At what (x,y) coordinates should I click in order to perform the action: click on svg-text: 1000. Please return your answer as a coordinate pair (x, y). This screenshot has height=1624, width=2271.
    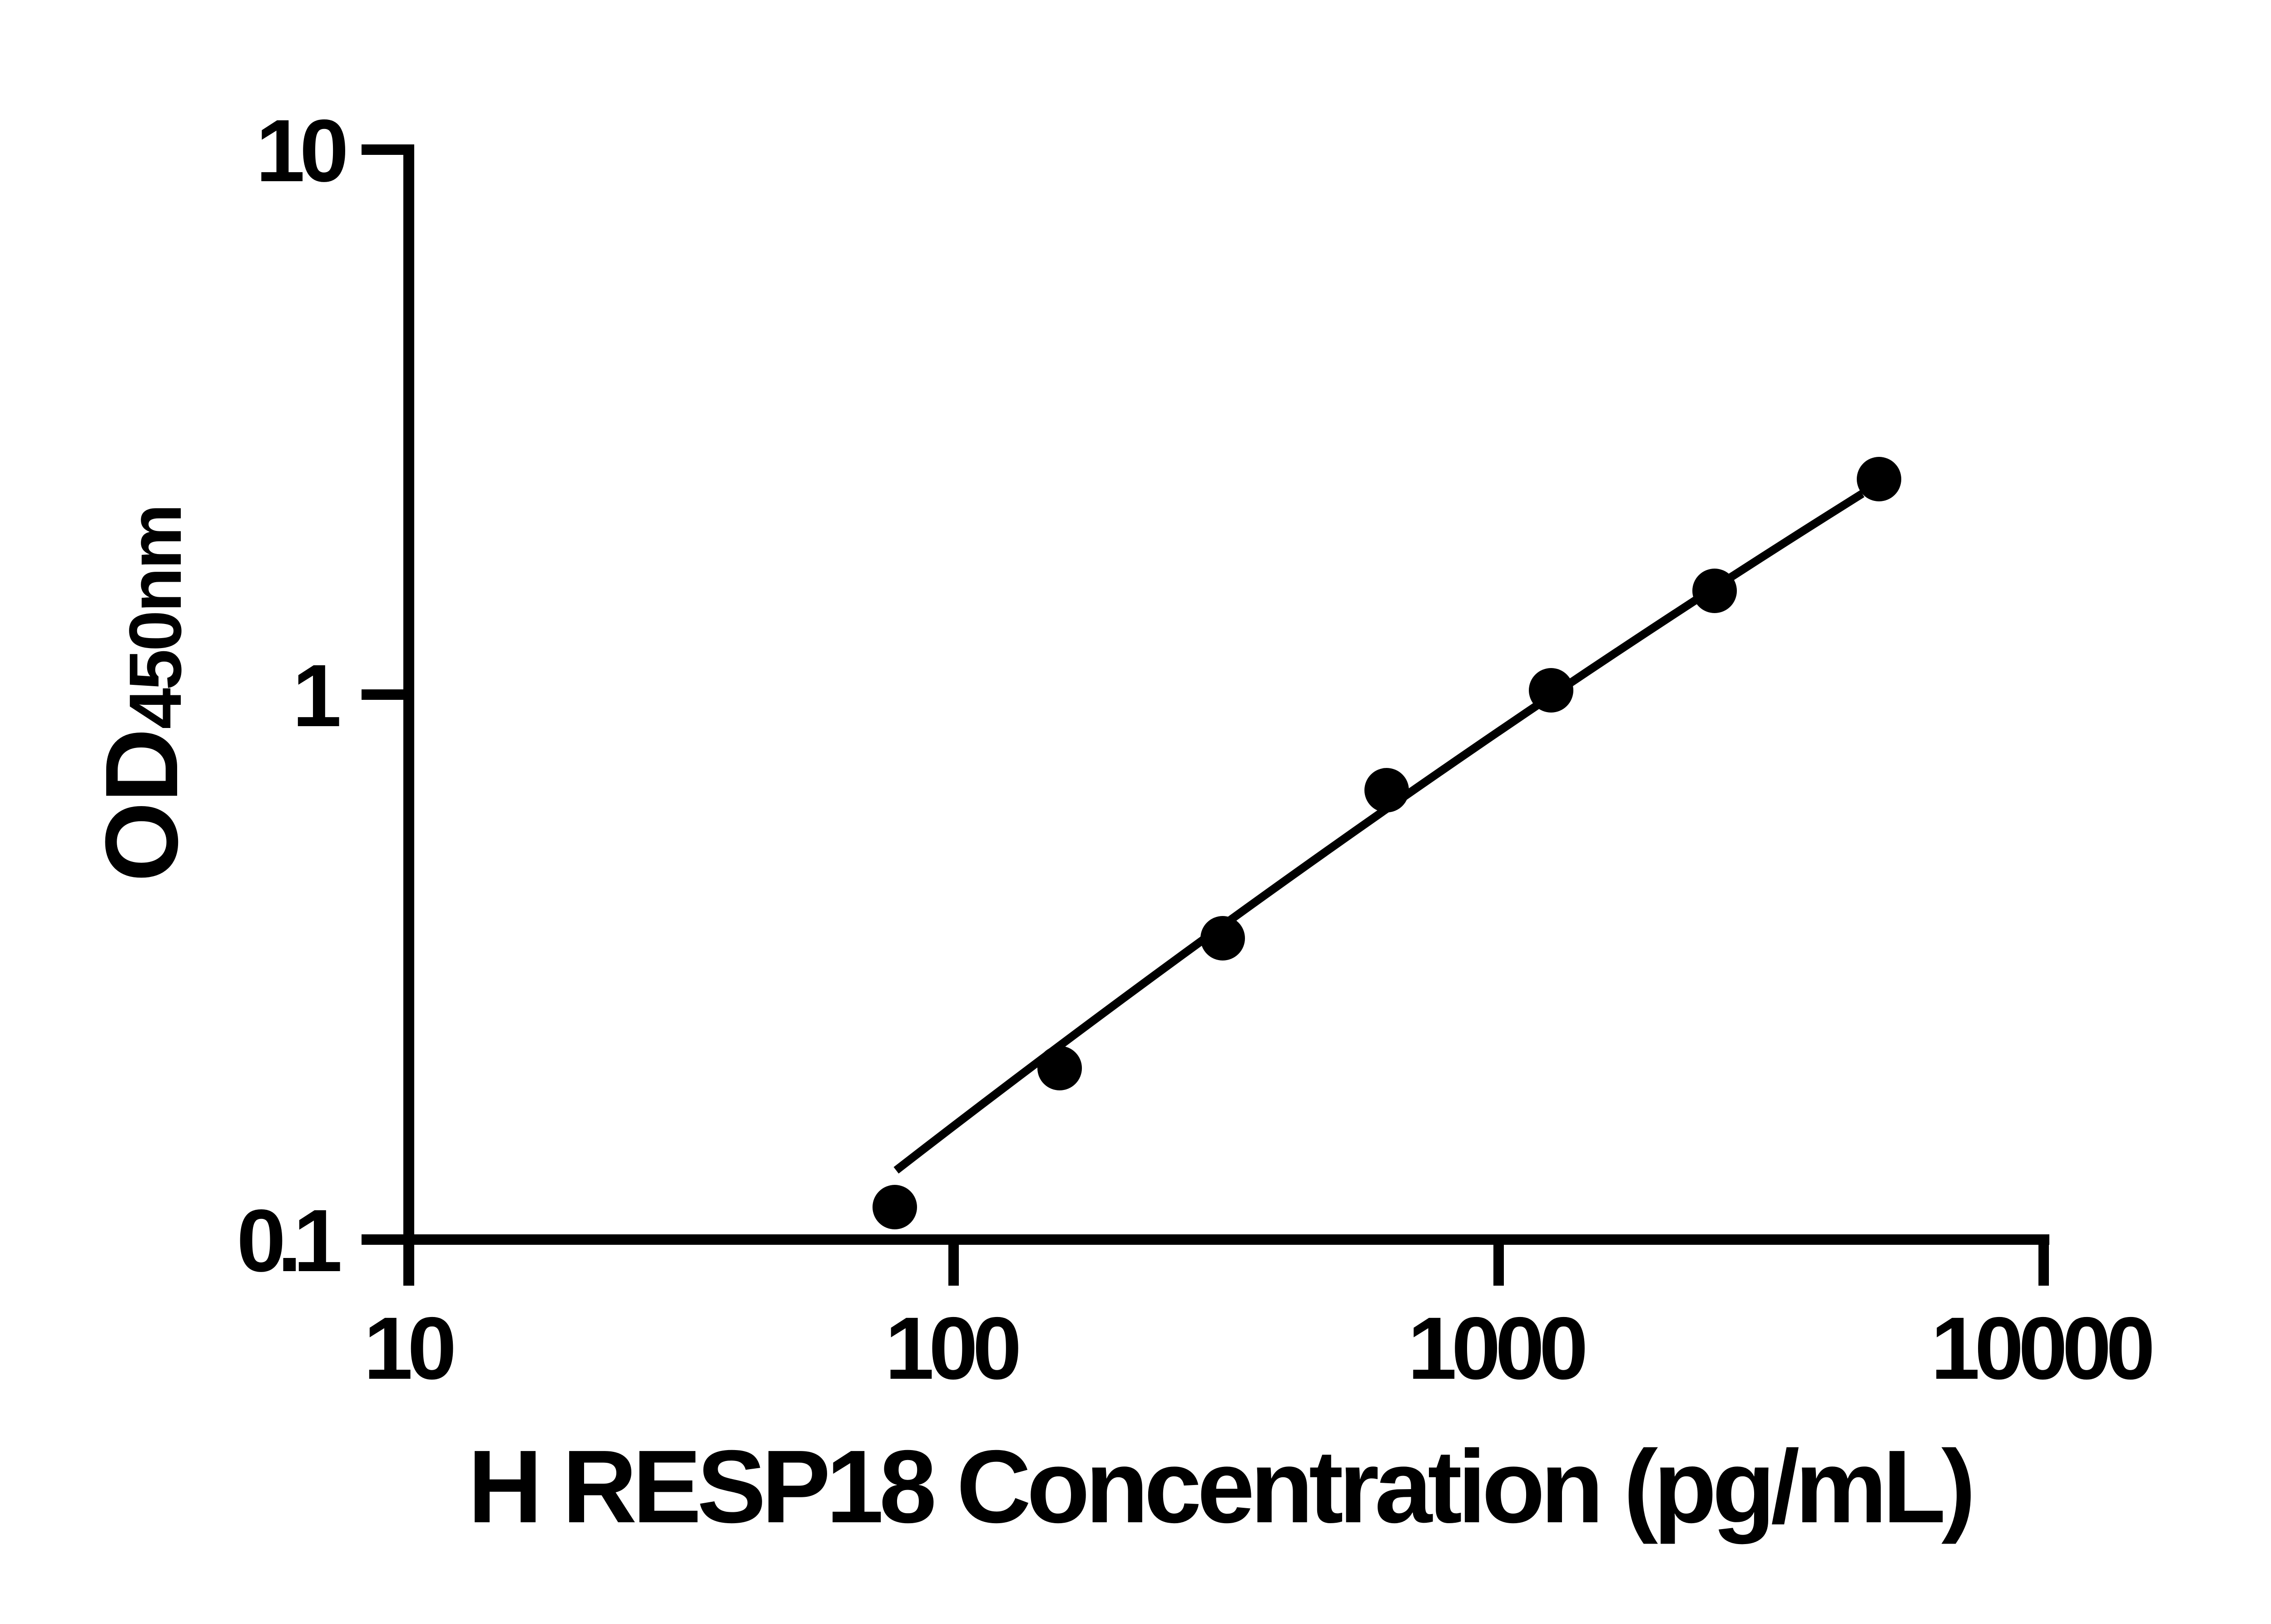
    Looking at the image, I should click on (1496, 1348).